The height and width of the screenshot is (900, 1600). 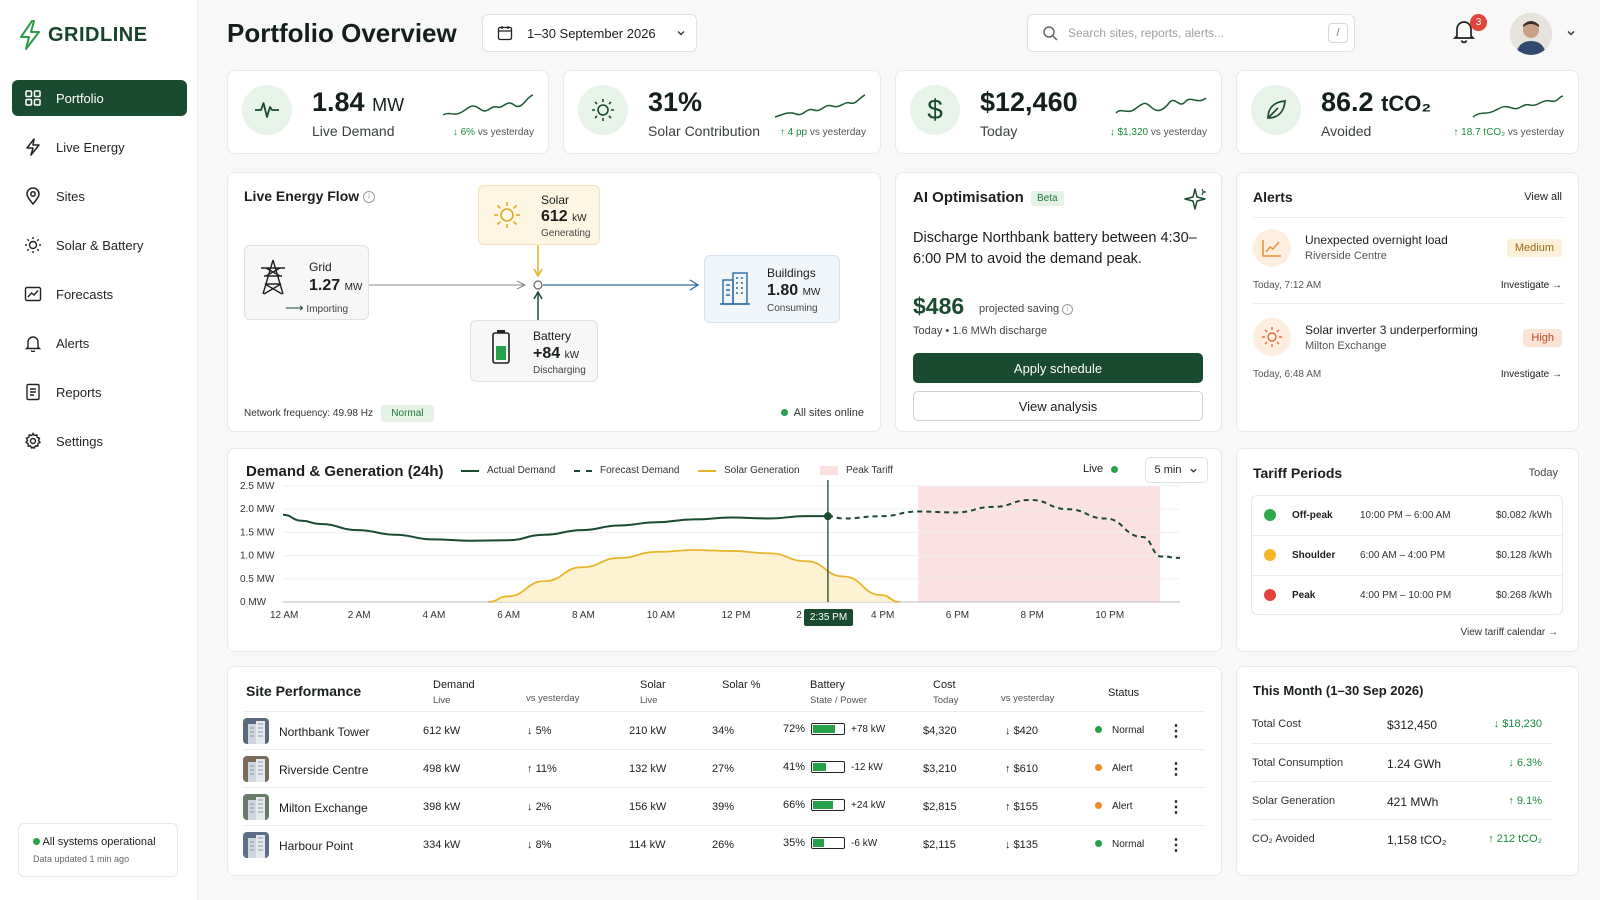 What do you see at coordinates (1272, 248) in the screenshot?
I see `alert-icon-bg` at bounding box center [1272, 248].